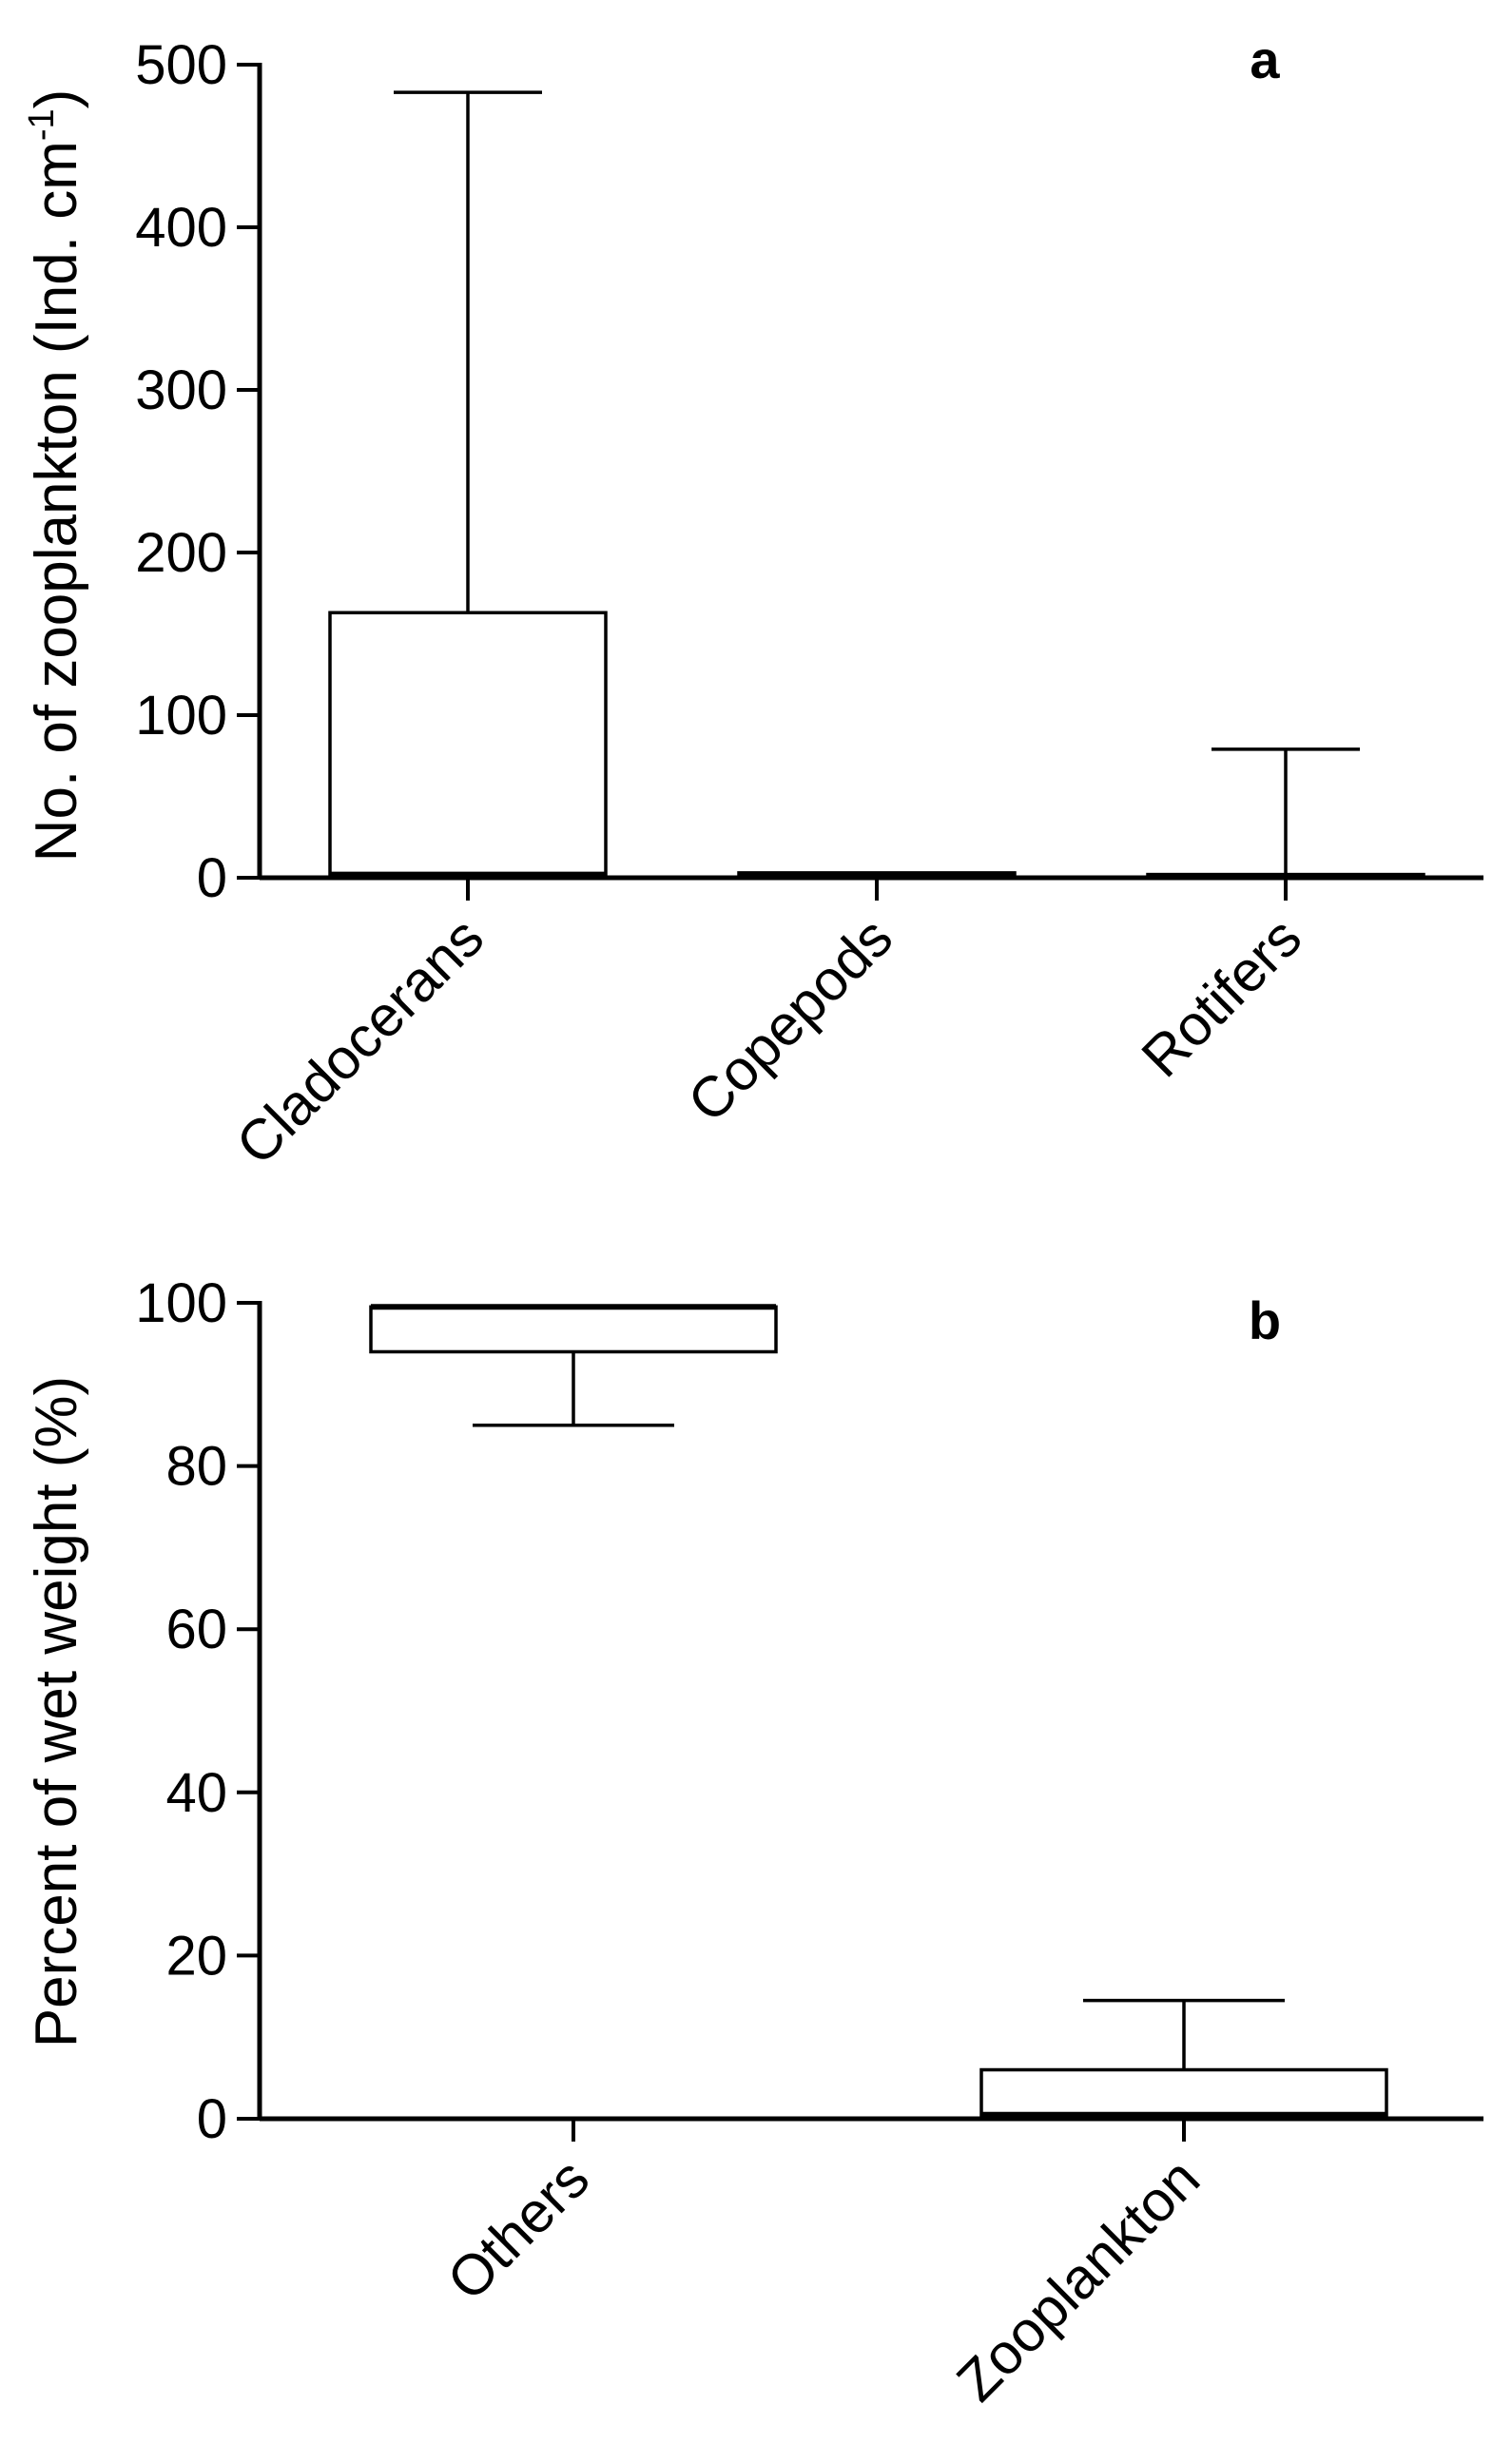 This screenshot has width=1512, height=2463. I want to click on panel-a-category-label: Rotifers, so click(1222, 998).